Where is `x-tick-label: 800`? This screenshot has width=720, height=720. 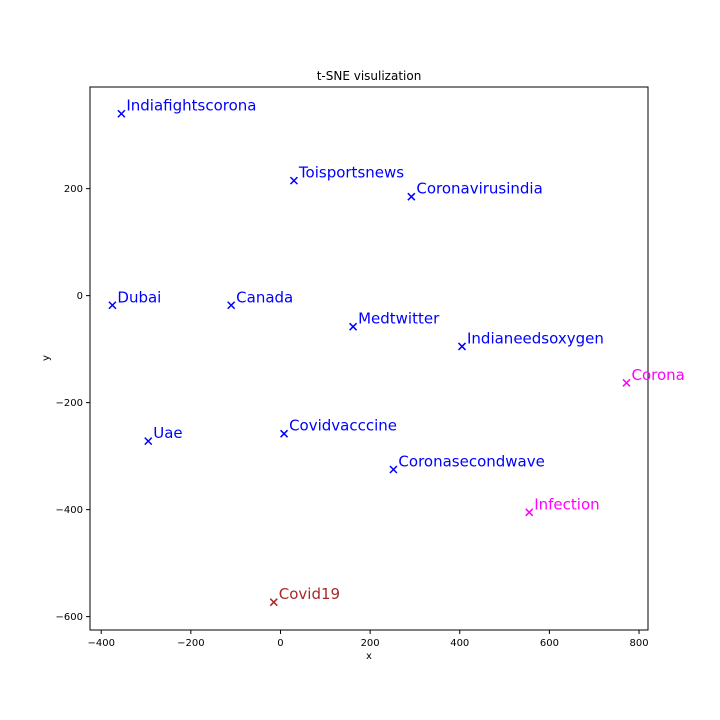
x-tick-label: 800 is located at coordinates (638, 643).